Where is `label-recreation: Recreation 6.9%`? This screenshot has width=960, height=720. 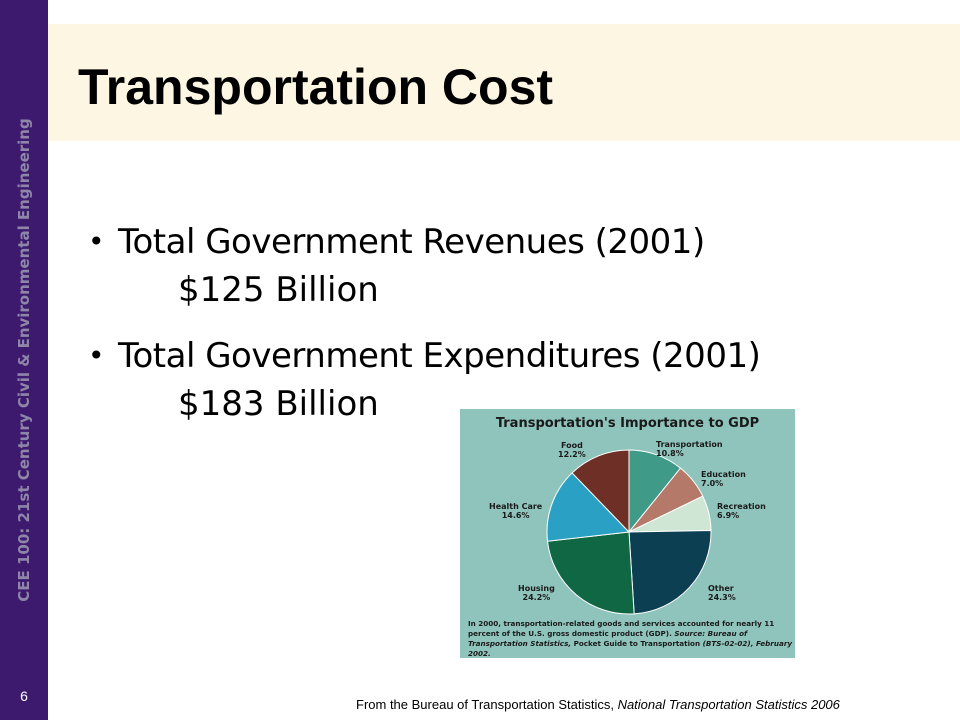
label-recreation: Recreation 6.9% is located at coordinates (741, 511).